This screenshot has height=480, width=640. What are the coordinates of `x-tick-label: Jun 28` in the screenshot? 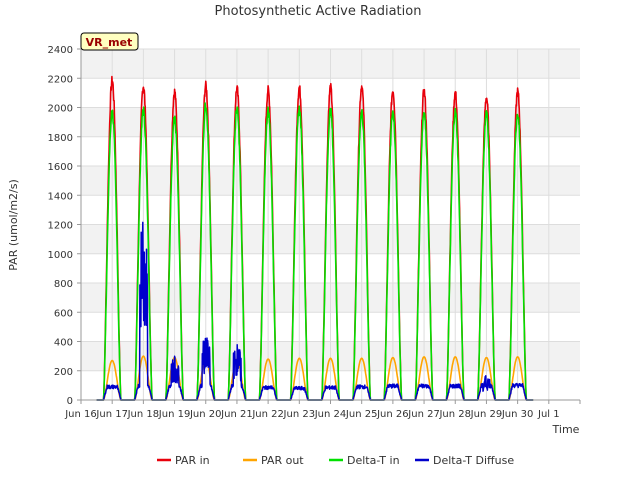 It's located at (454, 414).